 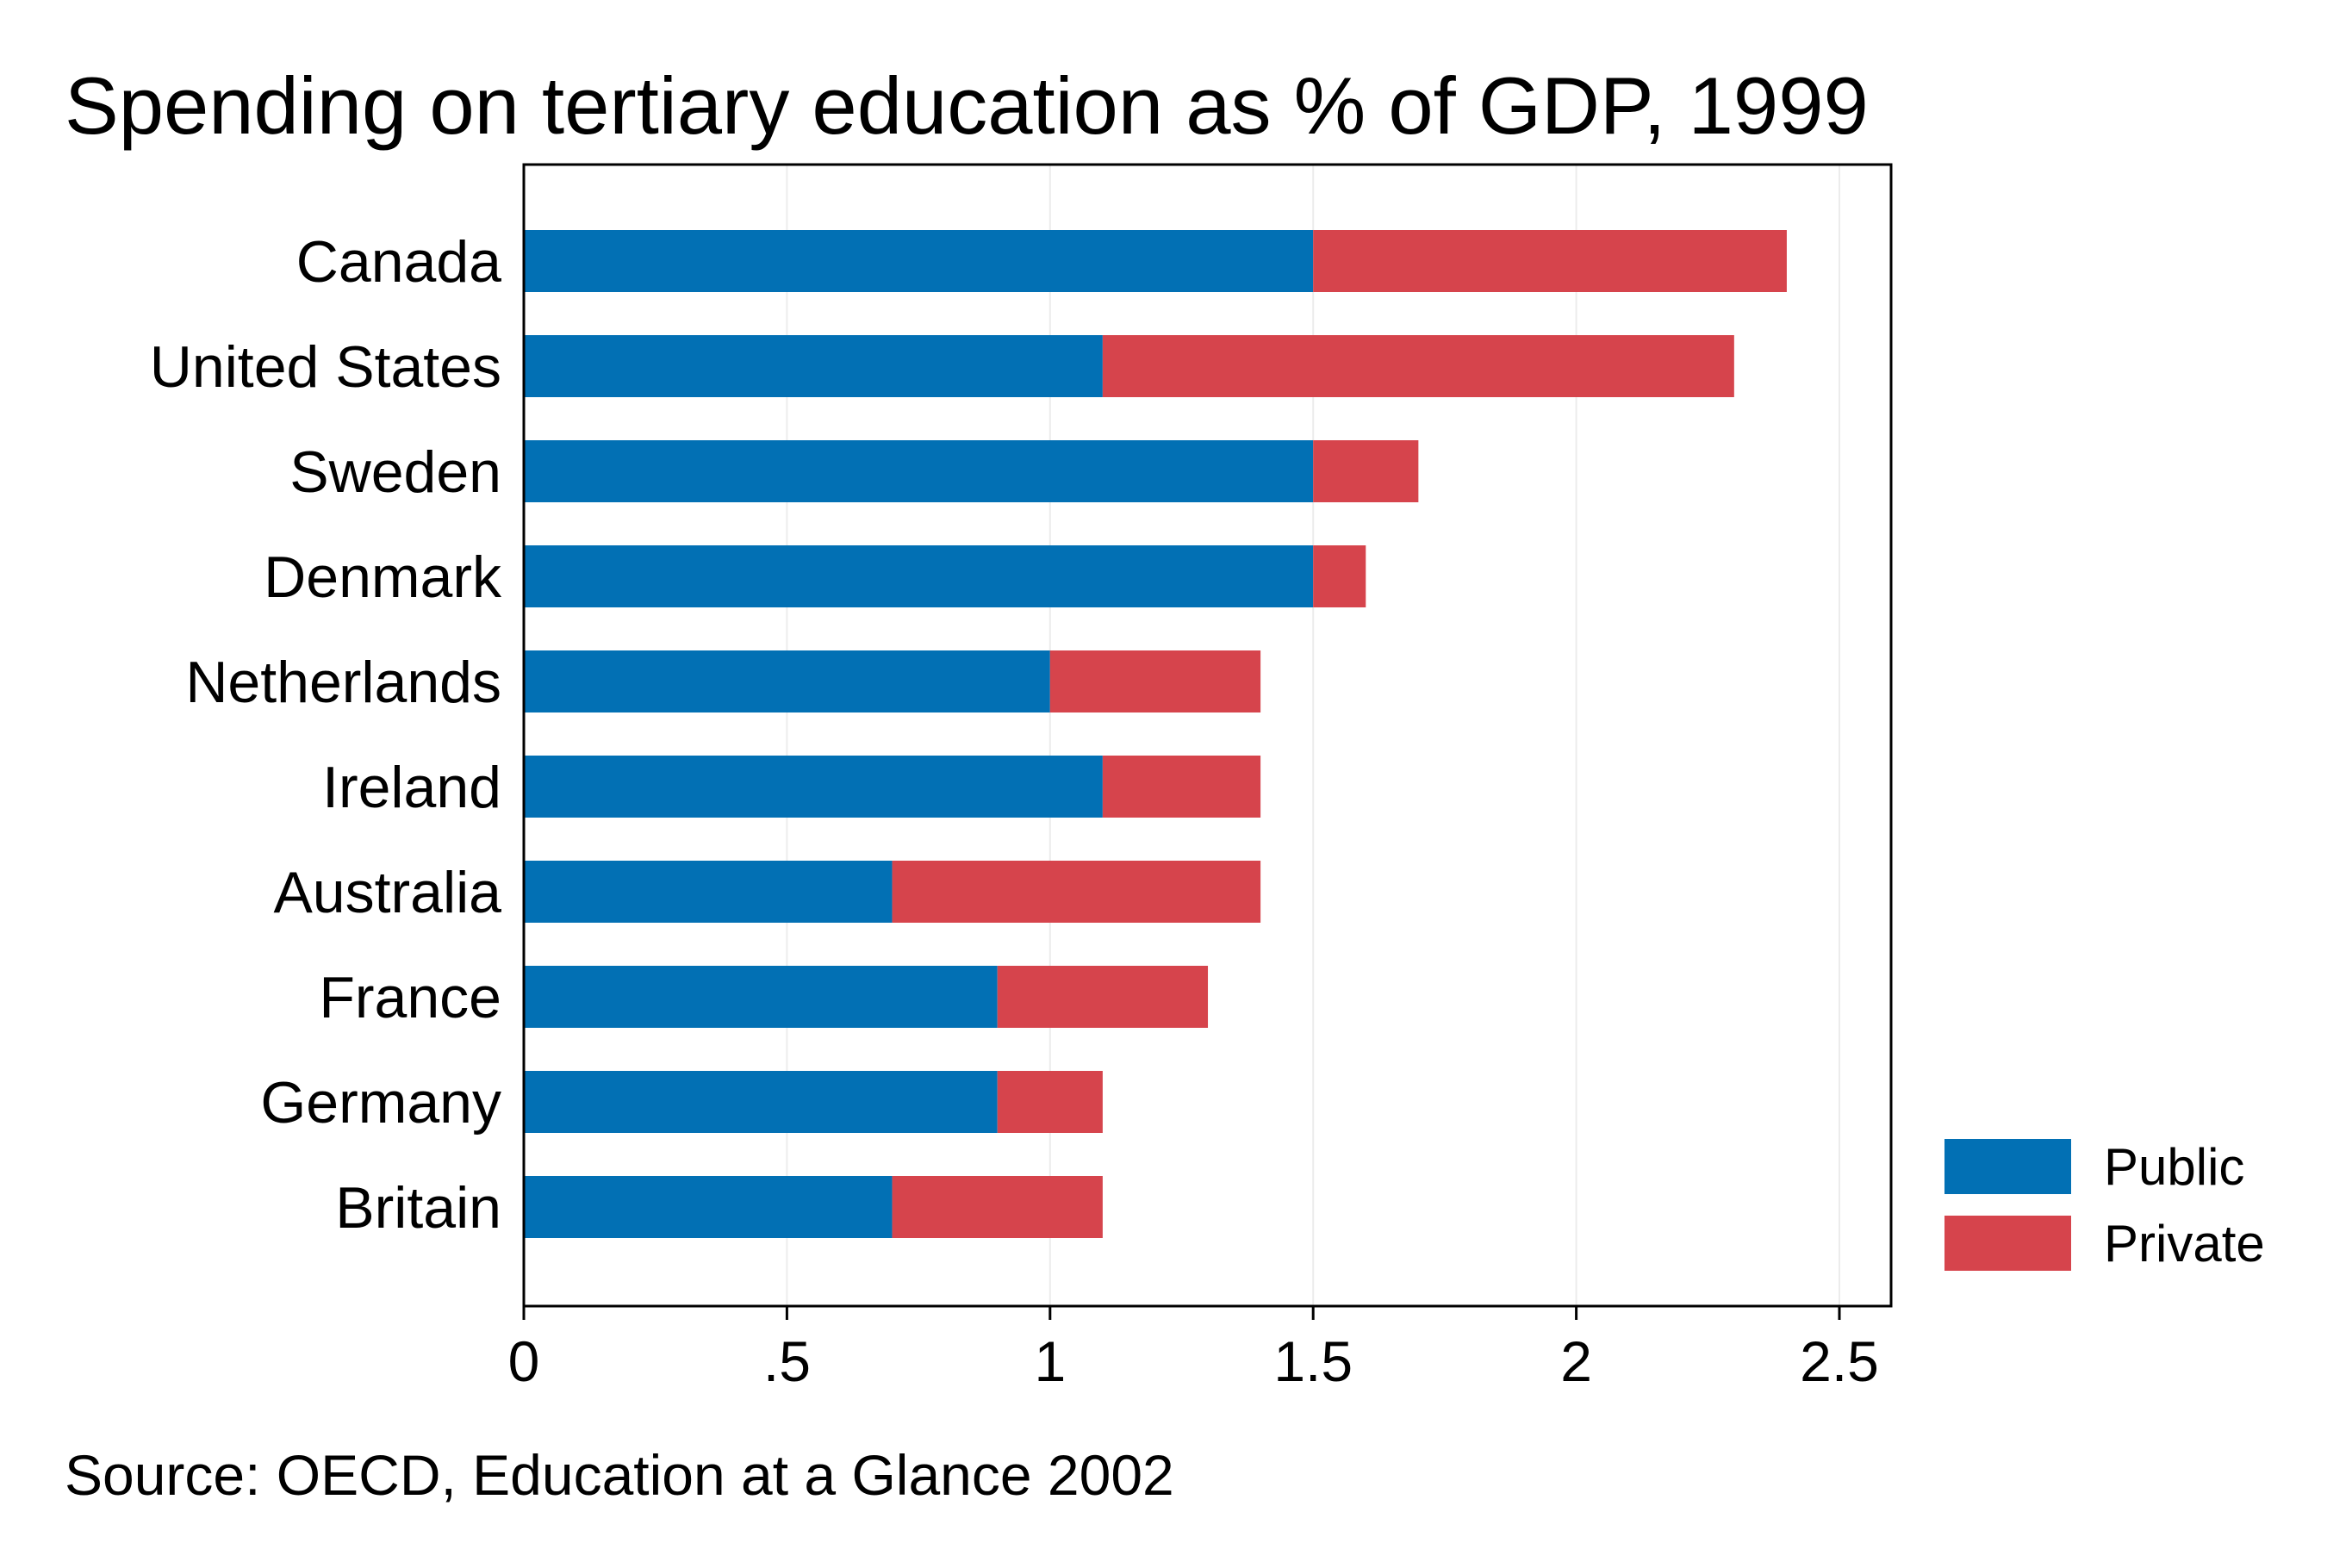 What do you see at coordinates (1366, 471) in the screenshot?
I see `bar-private-sweden` at bounding box center [1366, 471].